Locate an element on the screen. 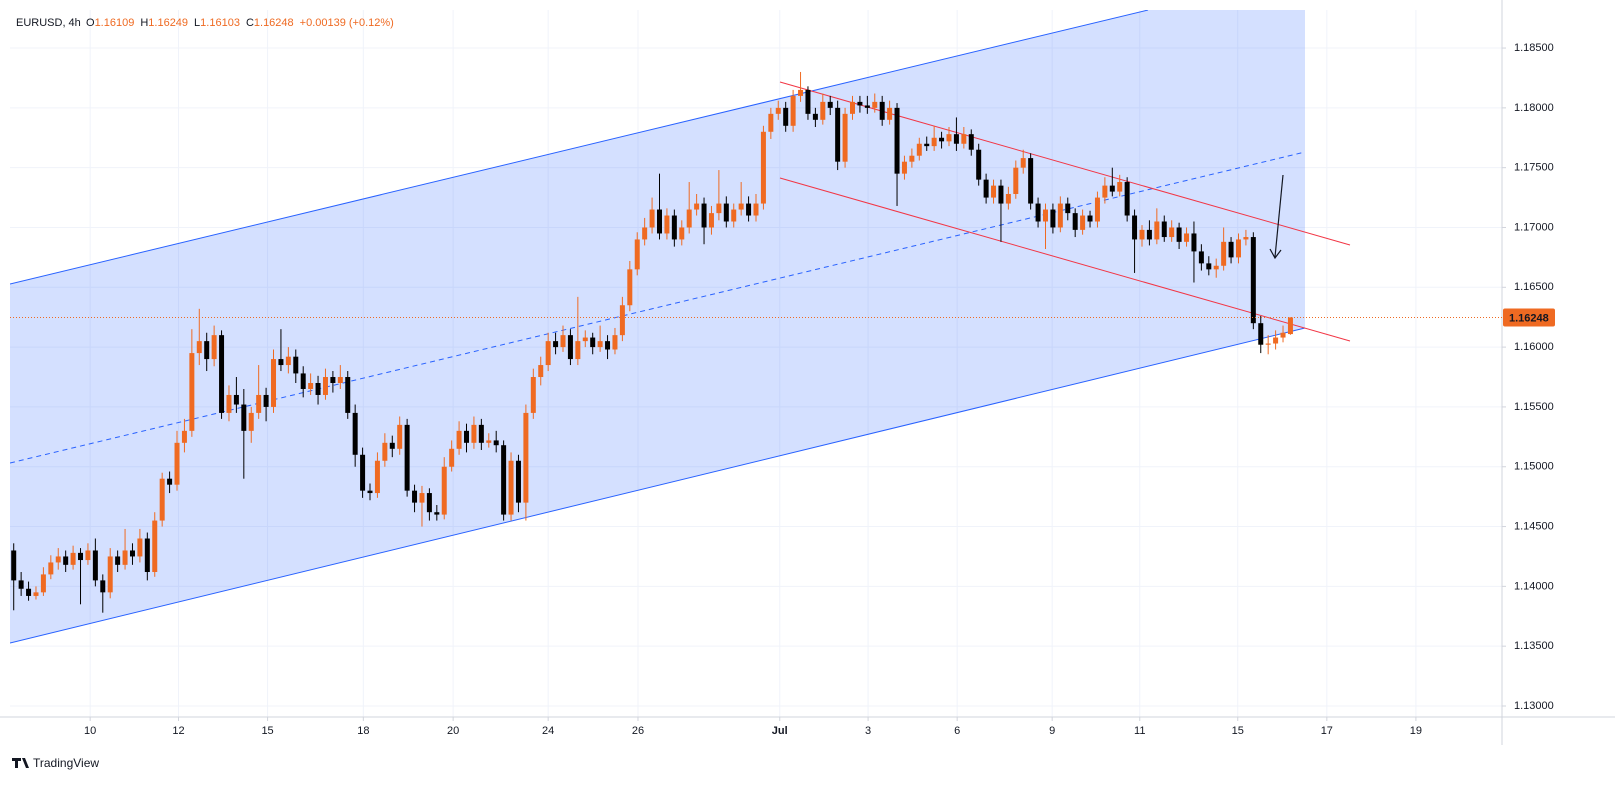 The width and height of the screenshot is (1615, 803). legend-symbol: EURUSD, 4h is located at coordinates (48, 23).